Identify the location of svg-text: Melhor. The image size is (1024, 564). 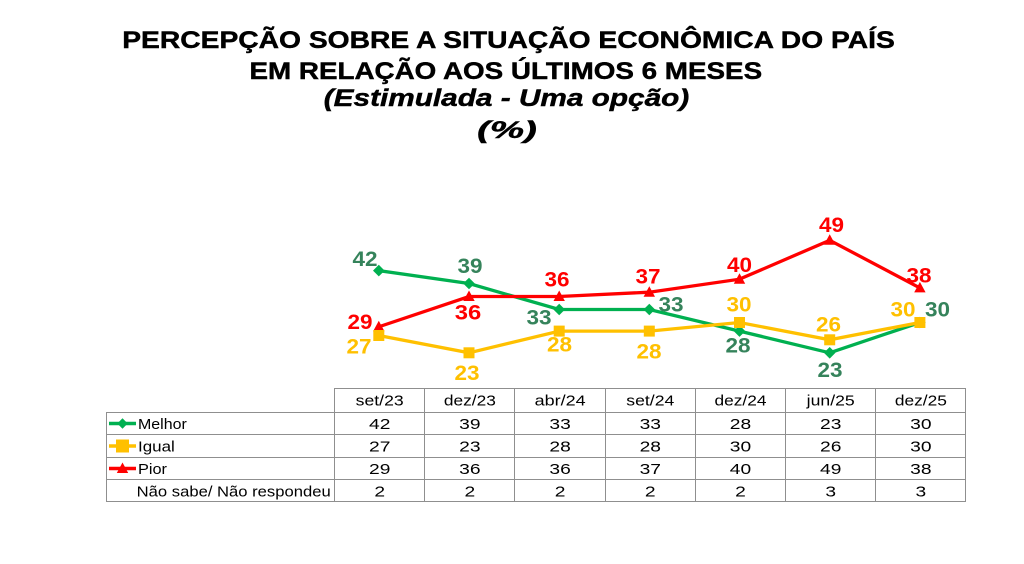
(162, 424).